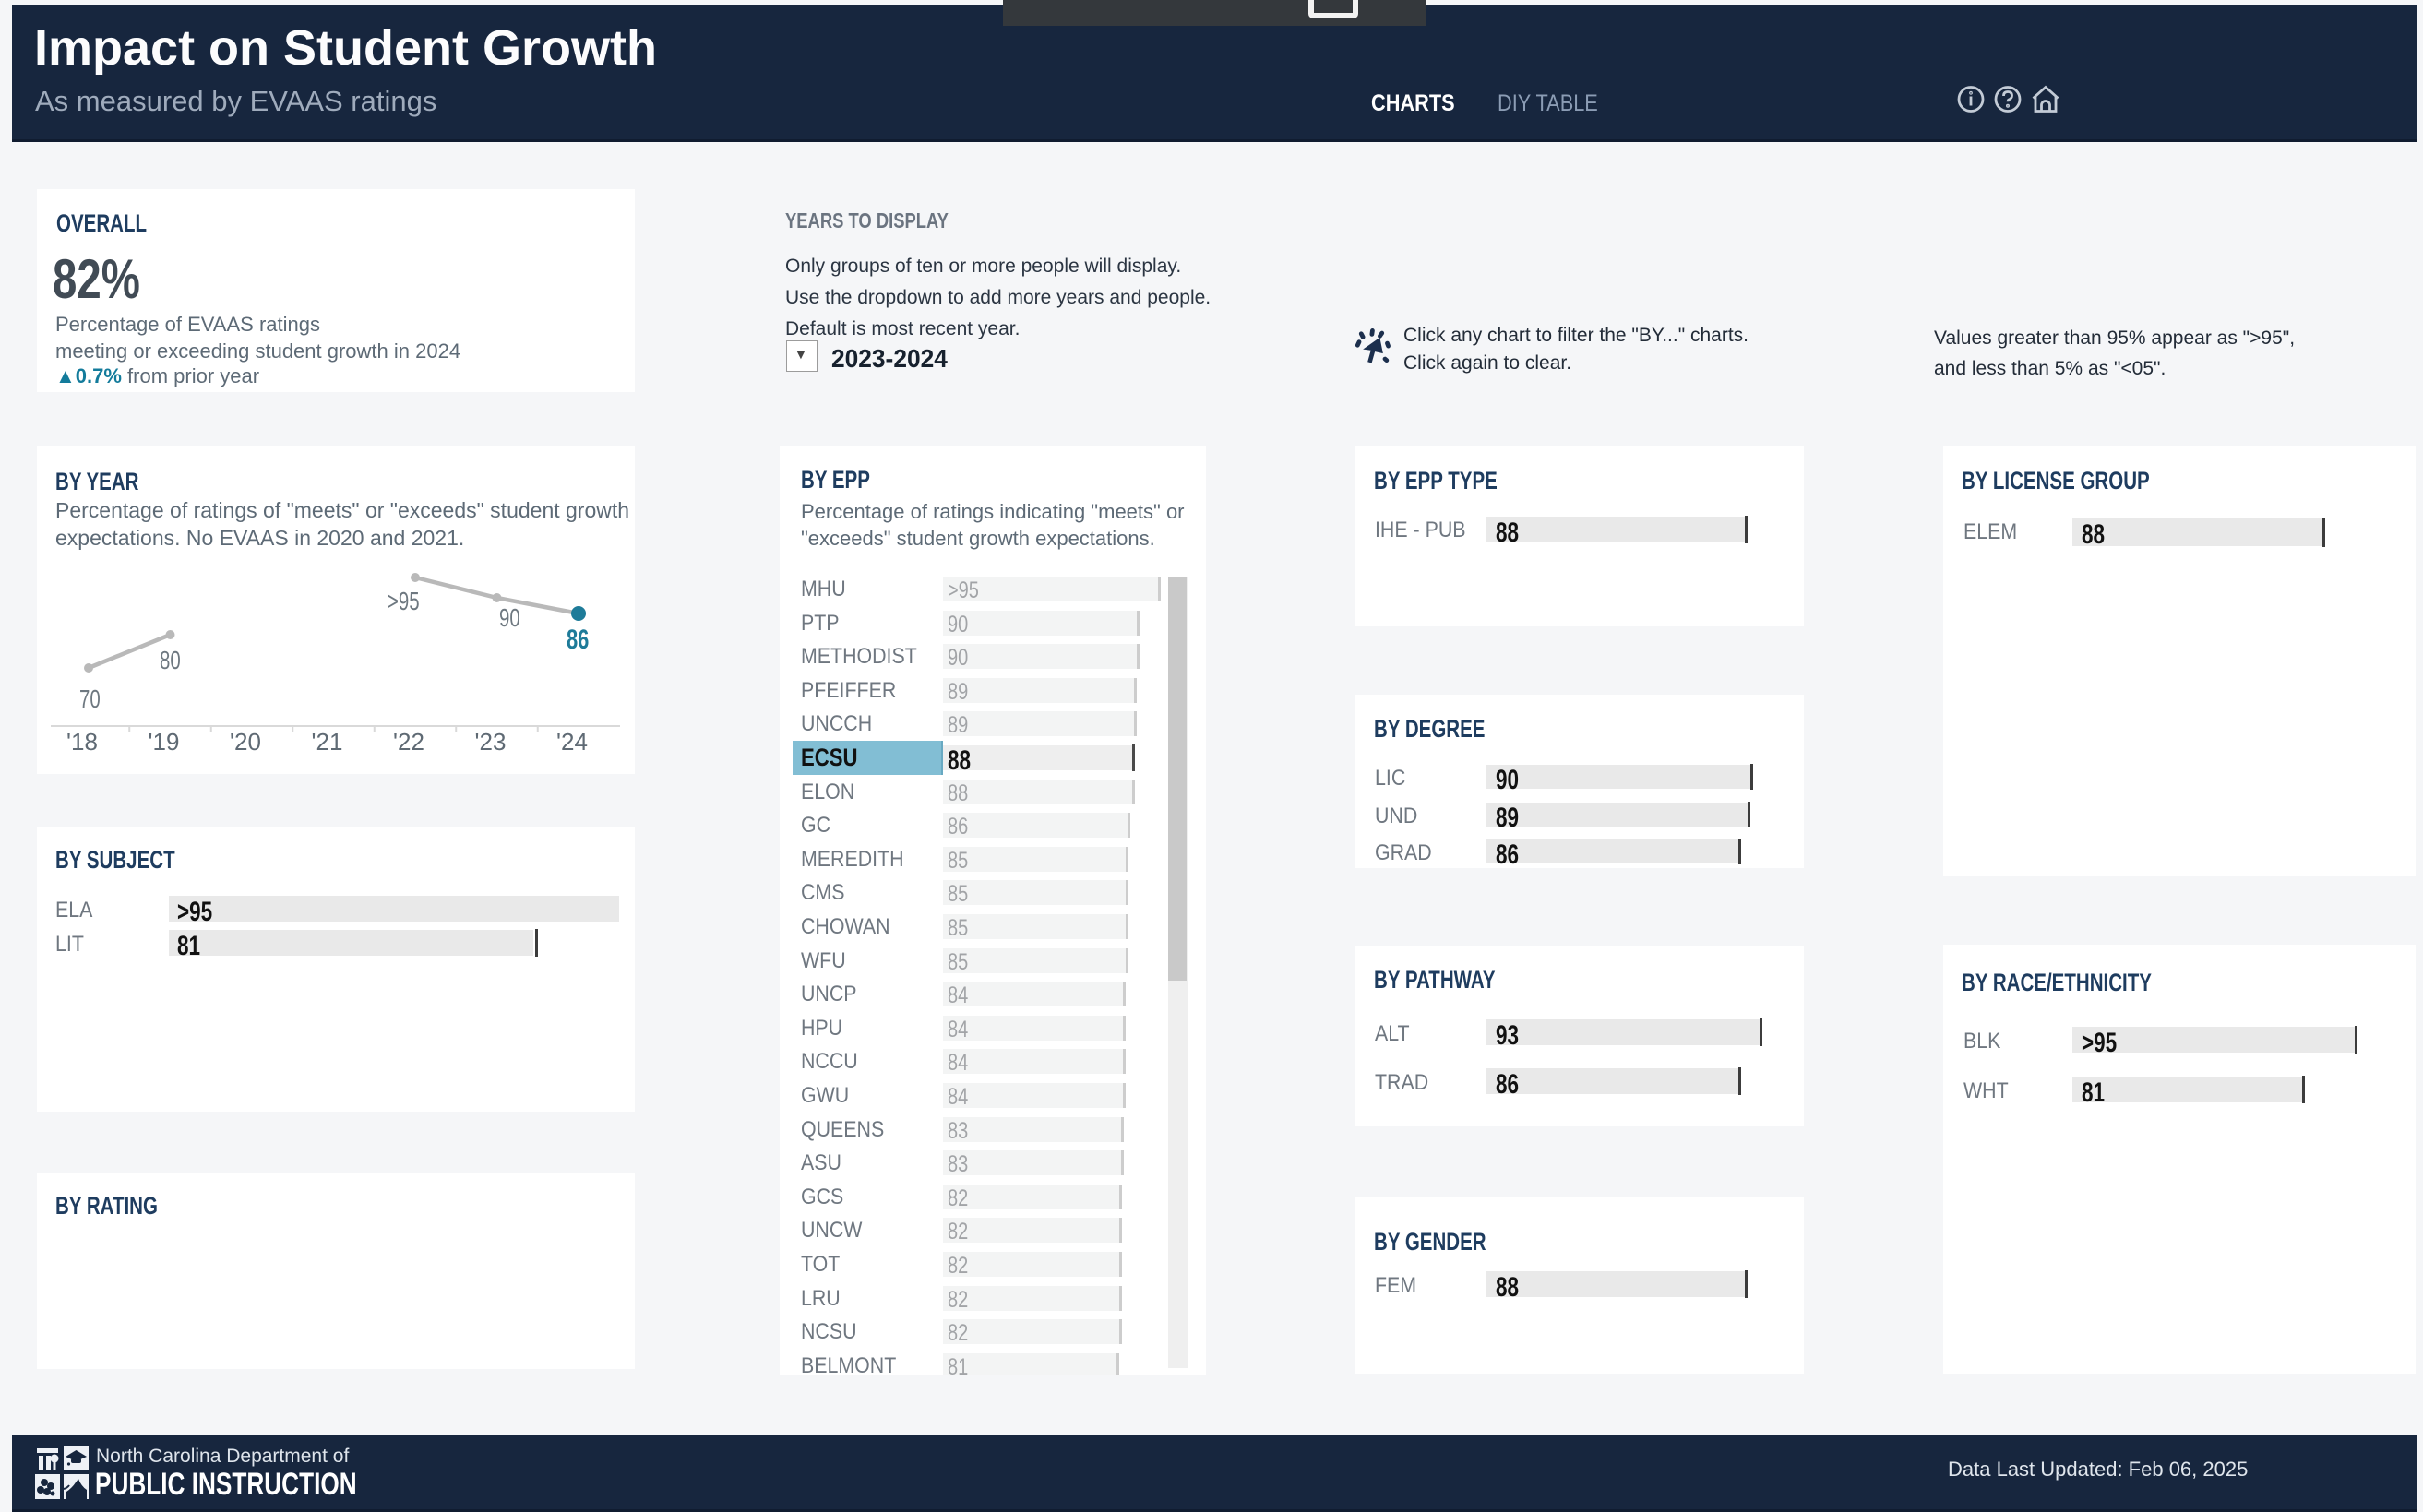 This screenshot has height=1512, width=2423. I want to click on svg-text: '23, so click(491, 742).